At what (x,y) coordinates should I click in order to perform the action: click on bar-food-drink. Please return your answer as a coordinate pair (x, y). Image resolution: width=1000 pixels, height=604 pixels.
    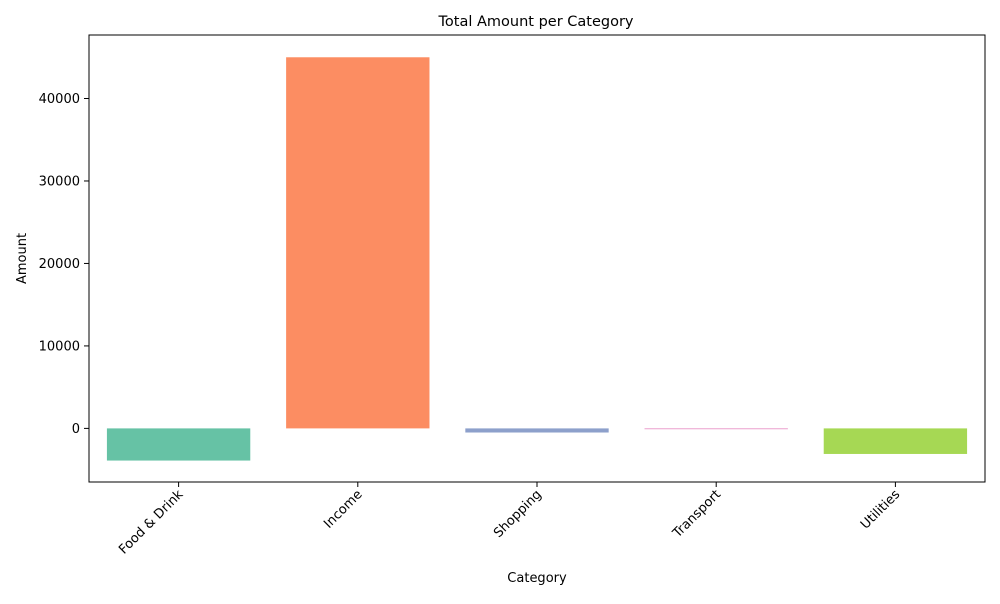
    Looking at the image, I should click on (178, 444).